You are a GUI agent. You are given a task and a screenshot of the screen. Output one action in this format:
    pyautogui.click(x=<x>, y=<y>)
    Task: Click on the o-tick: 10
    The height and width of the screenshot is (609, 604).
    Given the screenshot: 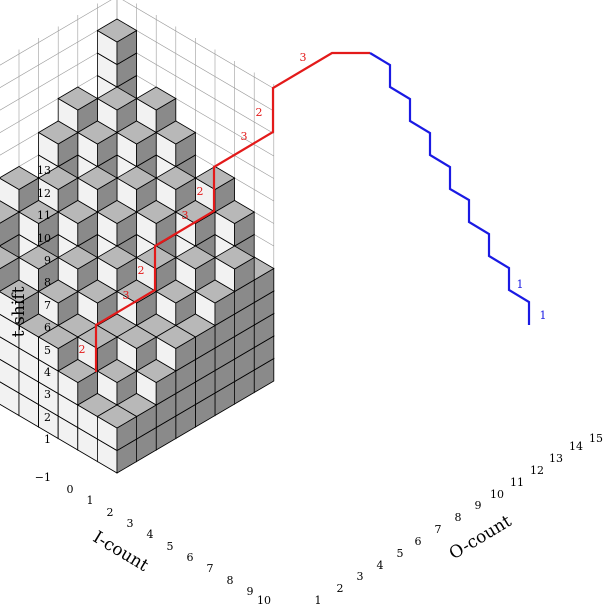 What is the action you would take?
    pyautogui.click(x=497, y=494)
    